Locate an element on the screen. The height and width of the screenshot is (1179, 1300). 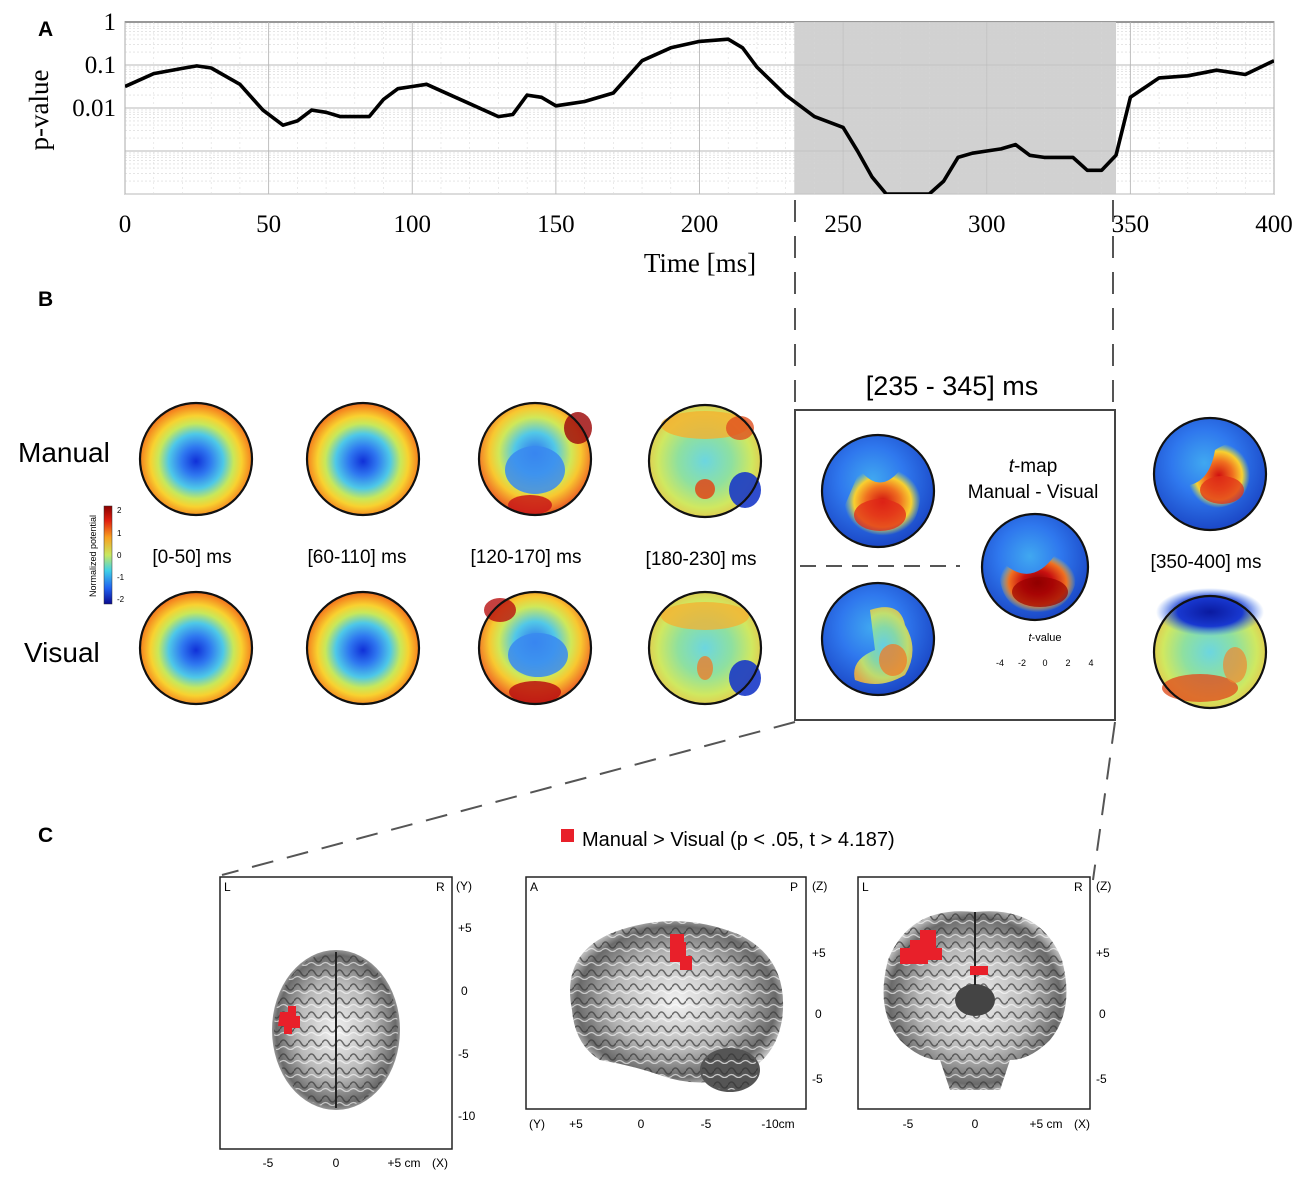
legend-swatch is located at coordinates (567, 835).